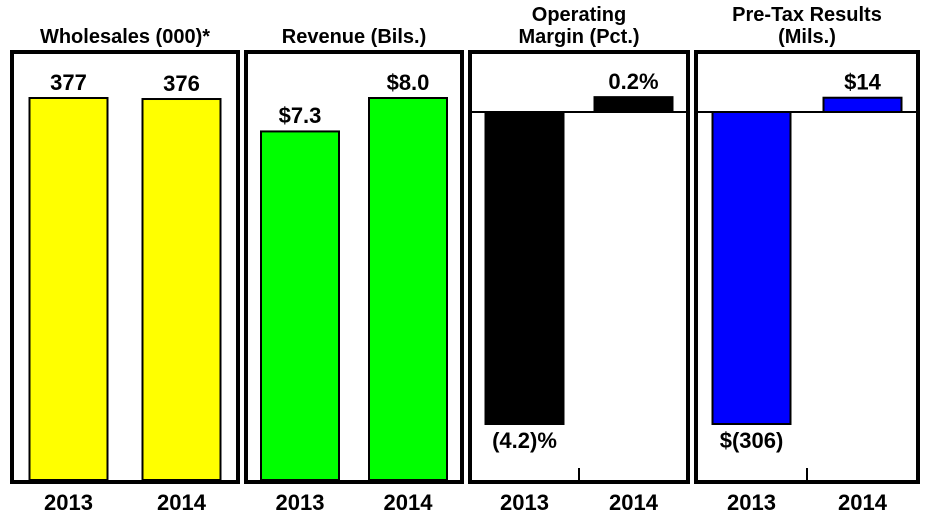 This screenshot has height=523, width=933. What do you see at coordinates (408, 82) in the screenshot?
I see `value-label: $8.0` at bounding box center [408, 82].